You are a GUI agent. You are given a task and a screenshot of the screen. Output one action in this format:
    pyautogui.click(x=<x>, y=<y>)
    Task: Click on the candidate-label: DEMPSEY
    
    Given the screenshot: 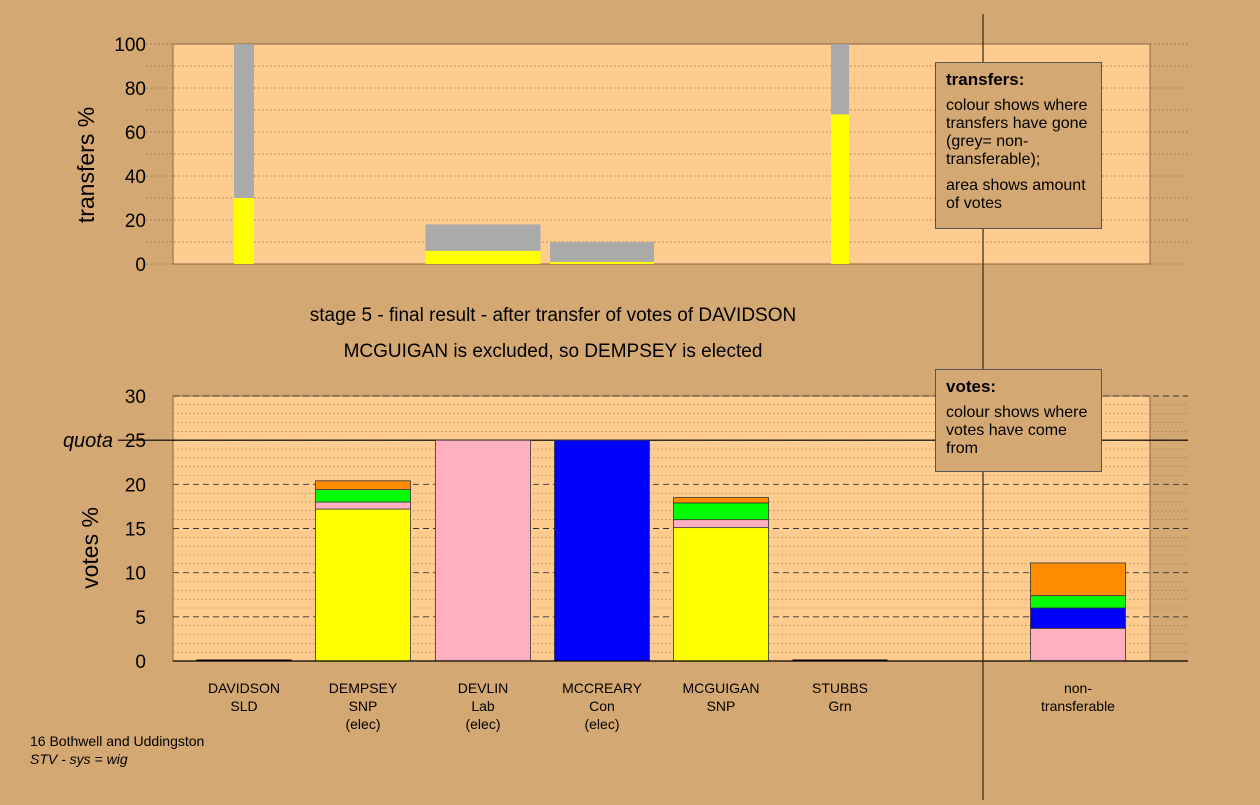 What is the action you would take?
    pyautogui.click(x=363, y=688)
    